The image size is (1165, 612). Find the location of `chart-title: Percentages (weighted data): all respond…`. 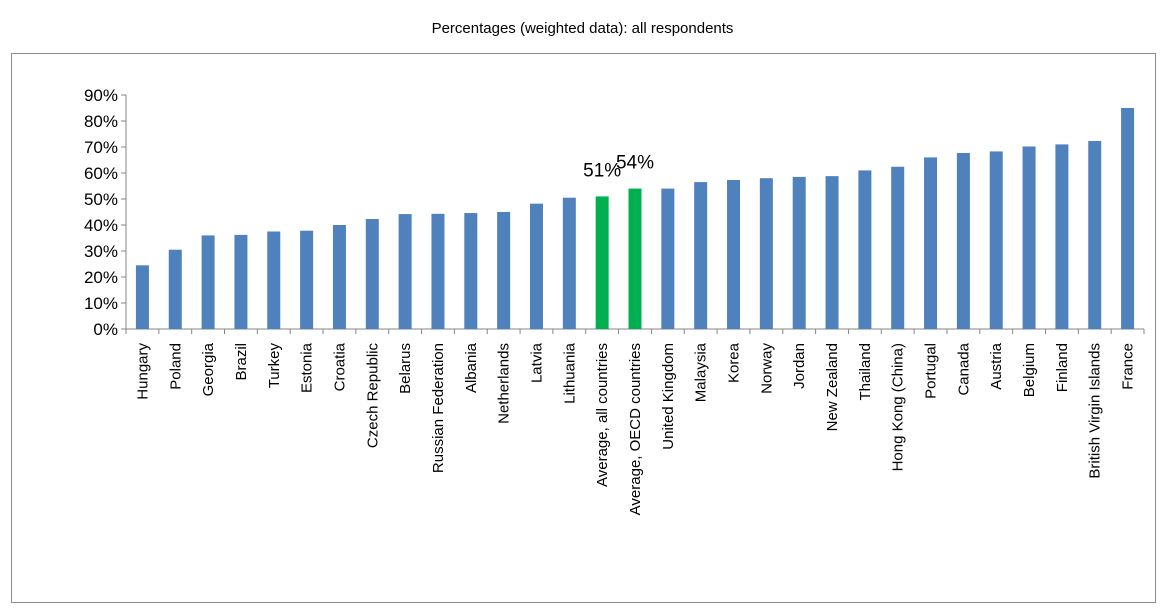

chart-title: Percentages (weighted data): all respond… is located at coordinates (582, 28).